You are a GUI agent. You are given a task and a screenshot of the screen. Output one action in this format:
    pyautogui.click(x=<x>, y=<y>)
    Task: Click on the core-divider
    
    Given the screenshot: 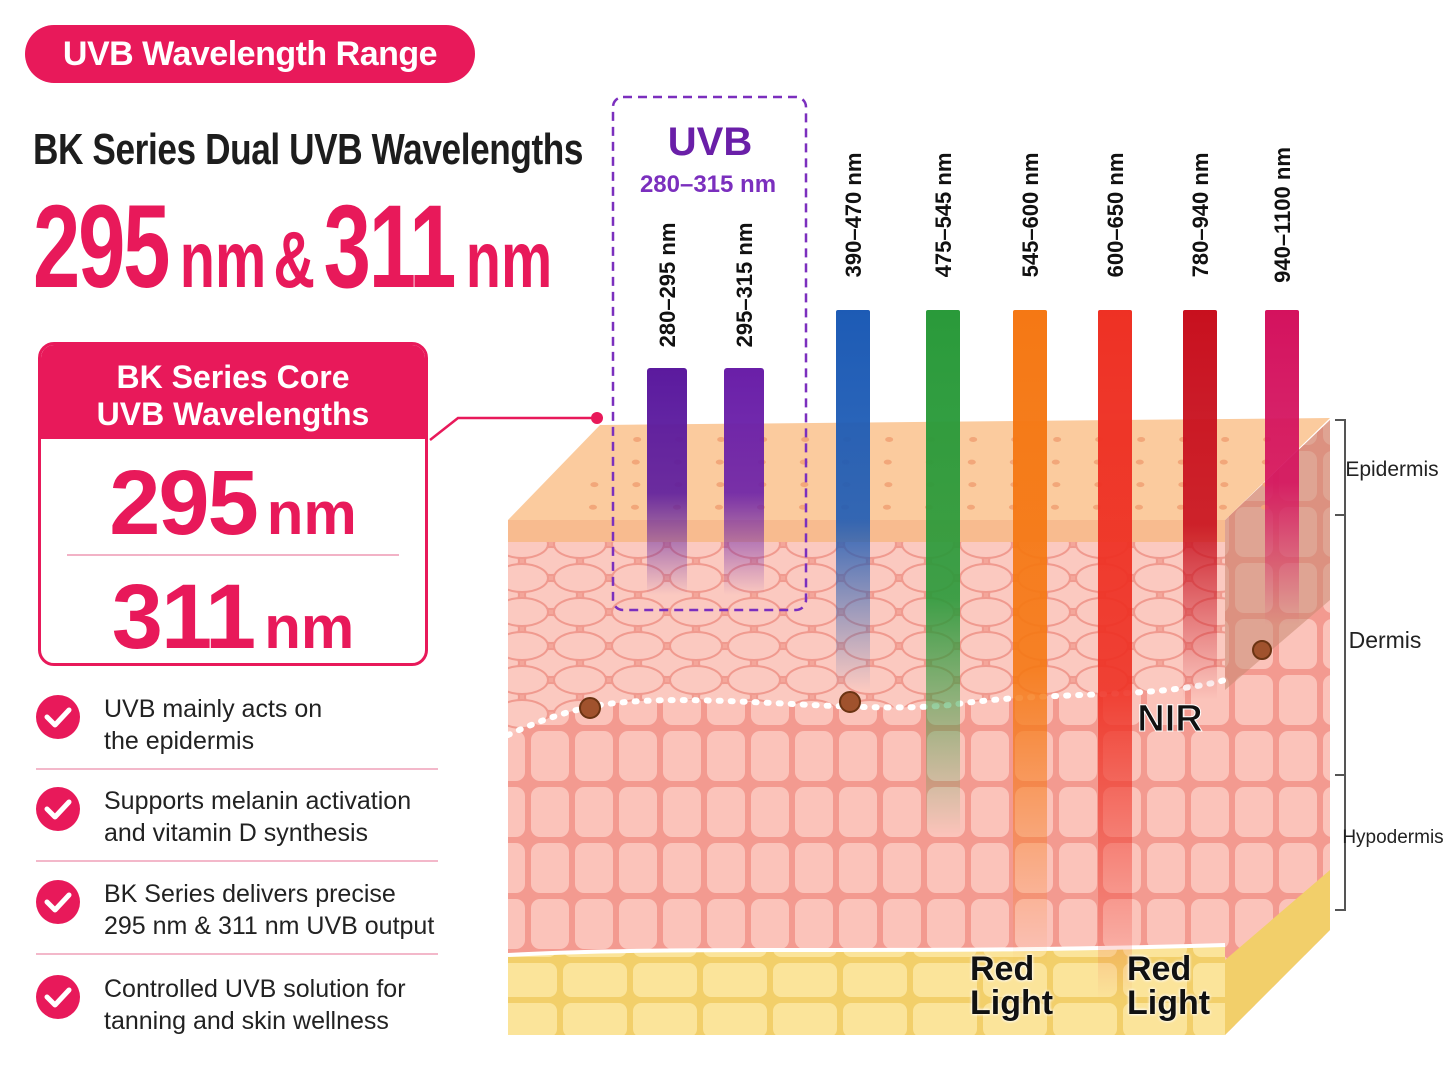 What is the action you would take?
    pyautogui.click(x=233, y=555)
    